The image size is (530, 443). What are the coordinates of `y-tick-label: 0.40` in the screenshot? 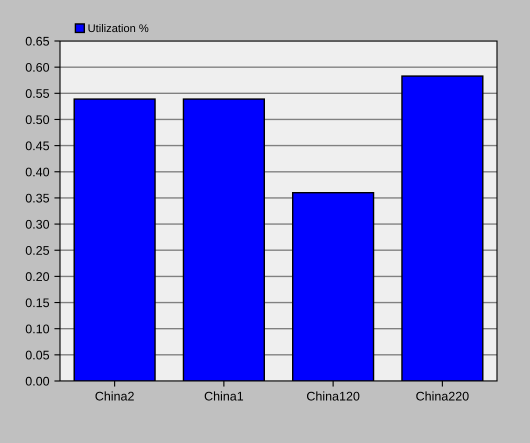 It's located at (38, 172).